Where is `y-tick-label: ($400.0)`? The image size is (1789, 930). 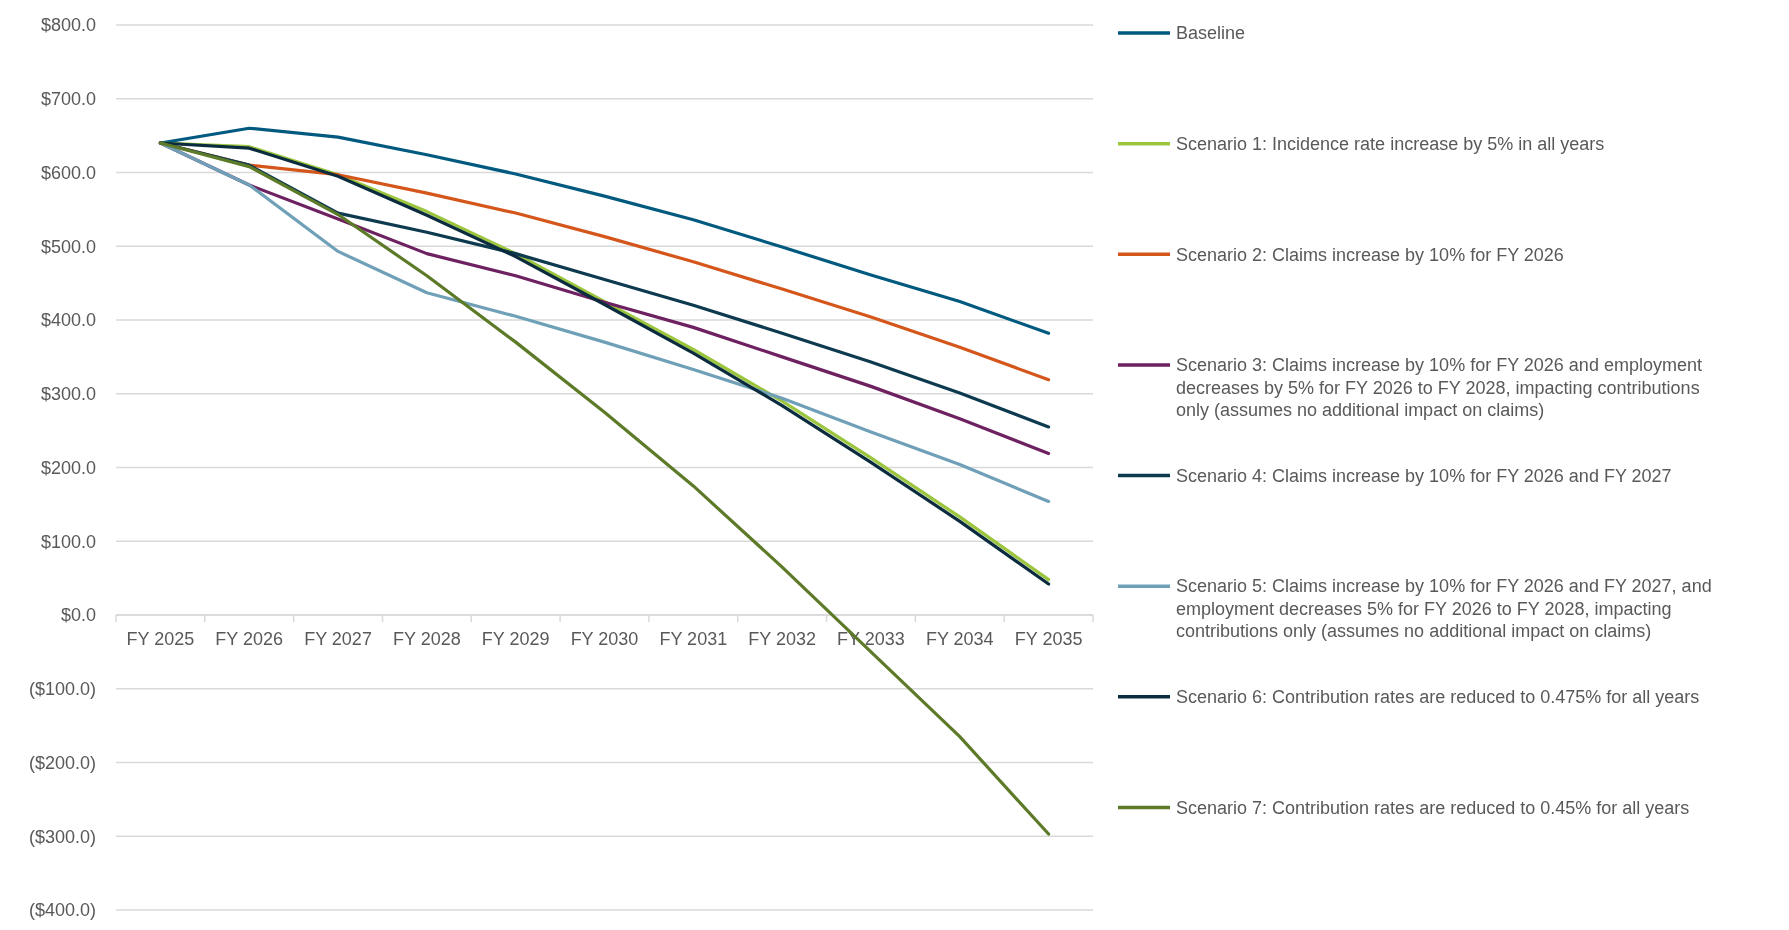 y-tick-label: ($400.0) is located at coordinates (62, 910).